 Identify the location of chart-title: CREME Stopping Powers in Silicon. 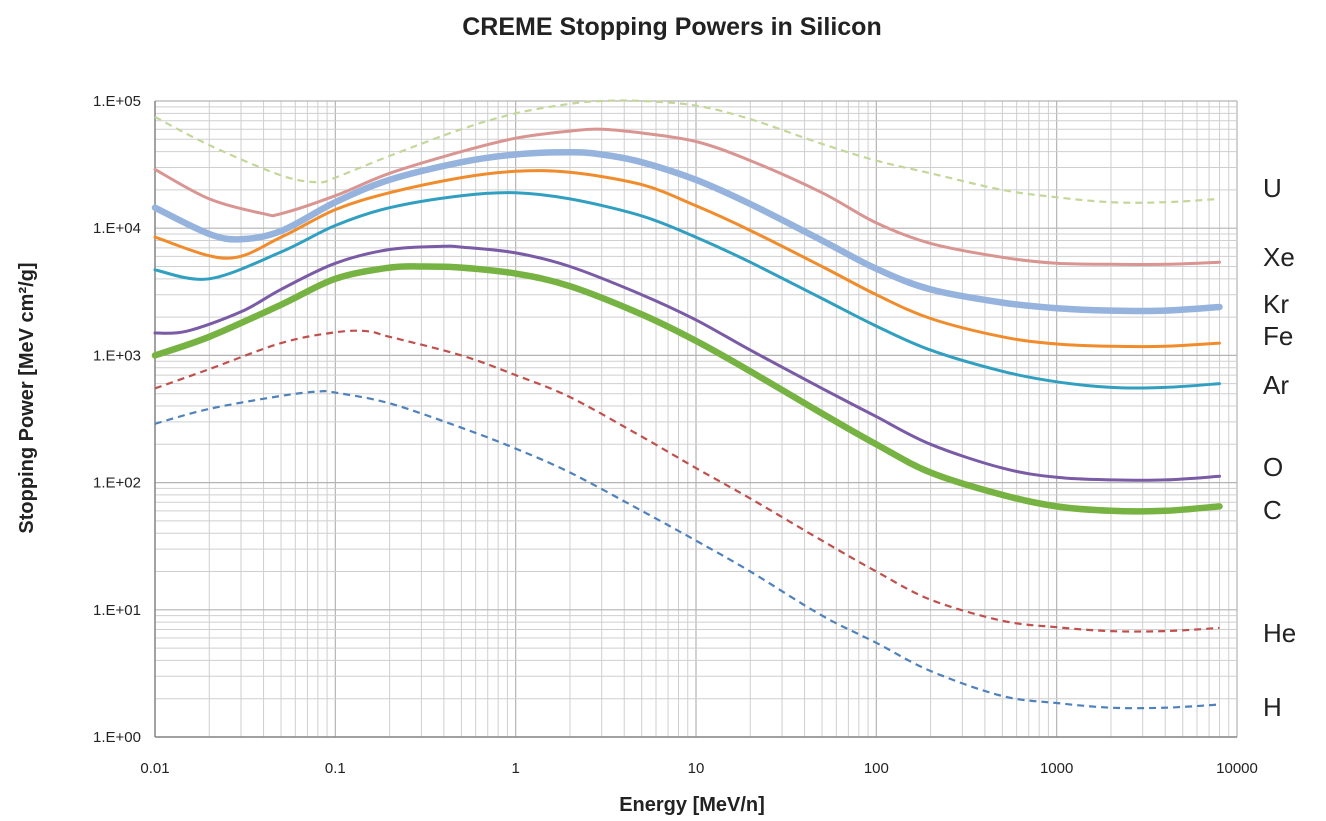
(671, 27).